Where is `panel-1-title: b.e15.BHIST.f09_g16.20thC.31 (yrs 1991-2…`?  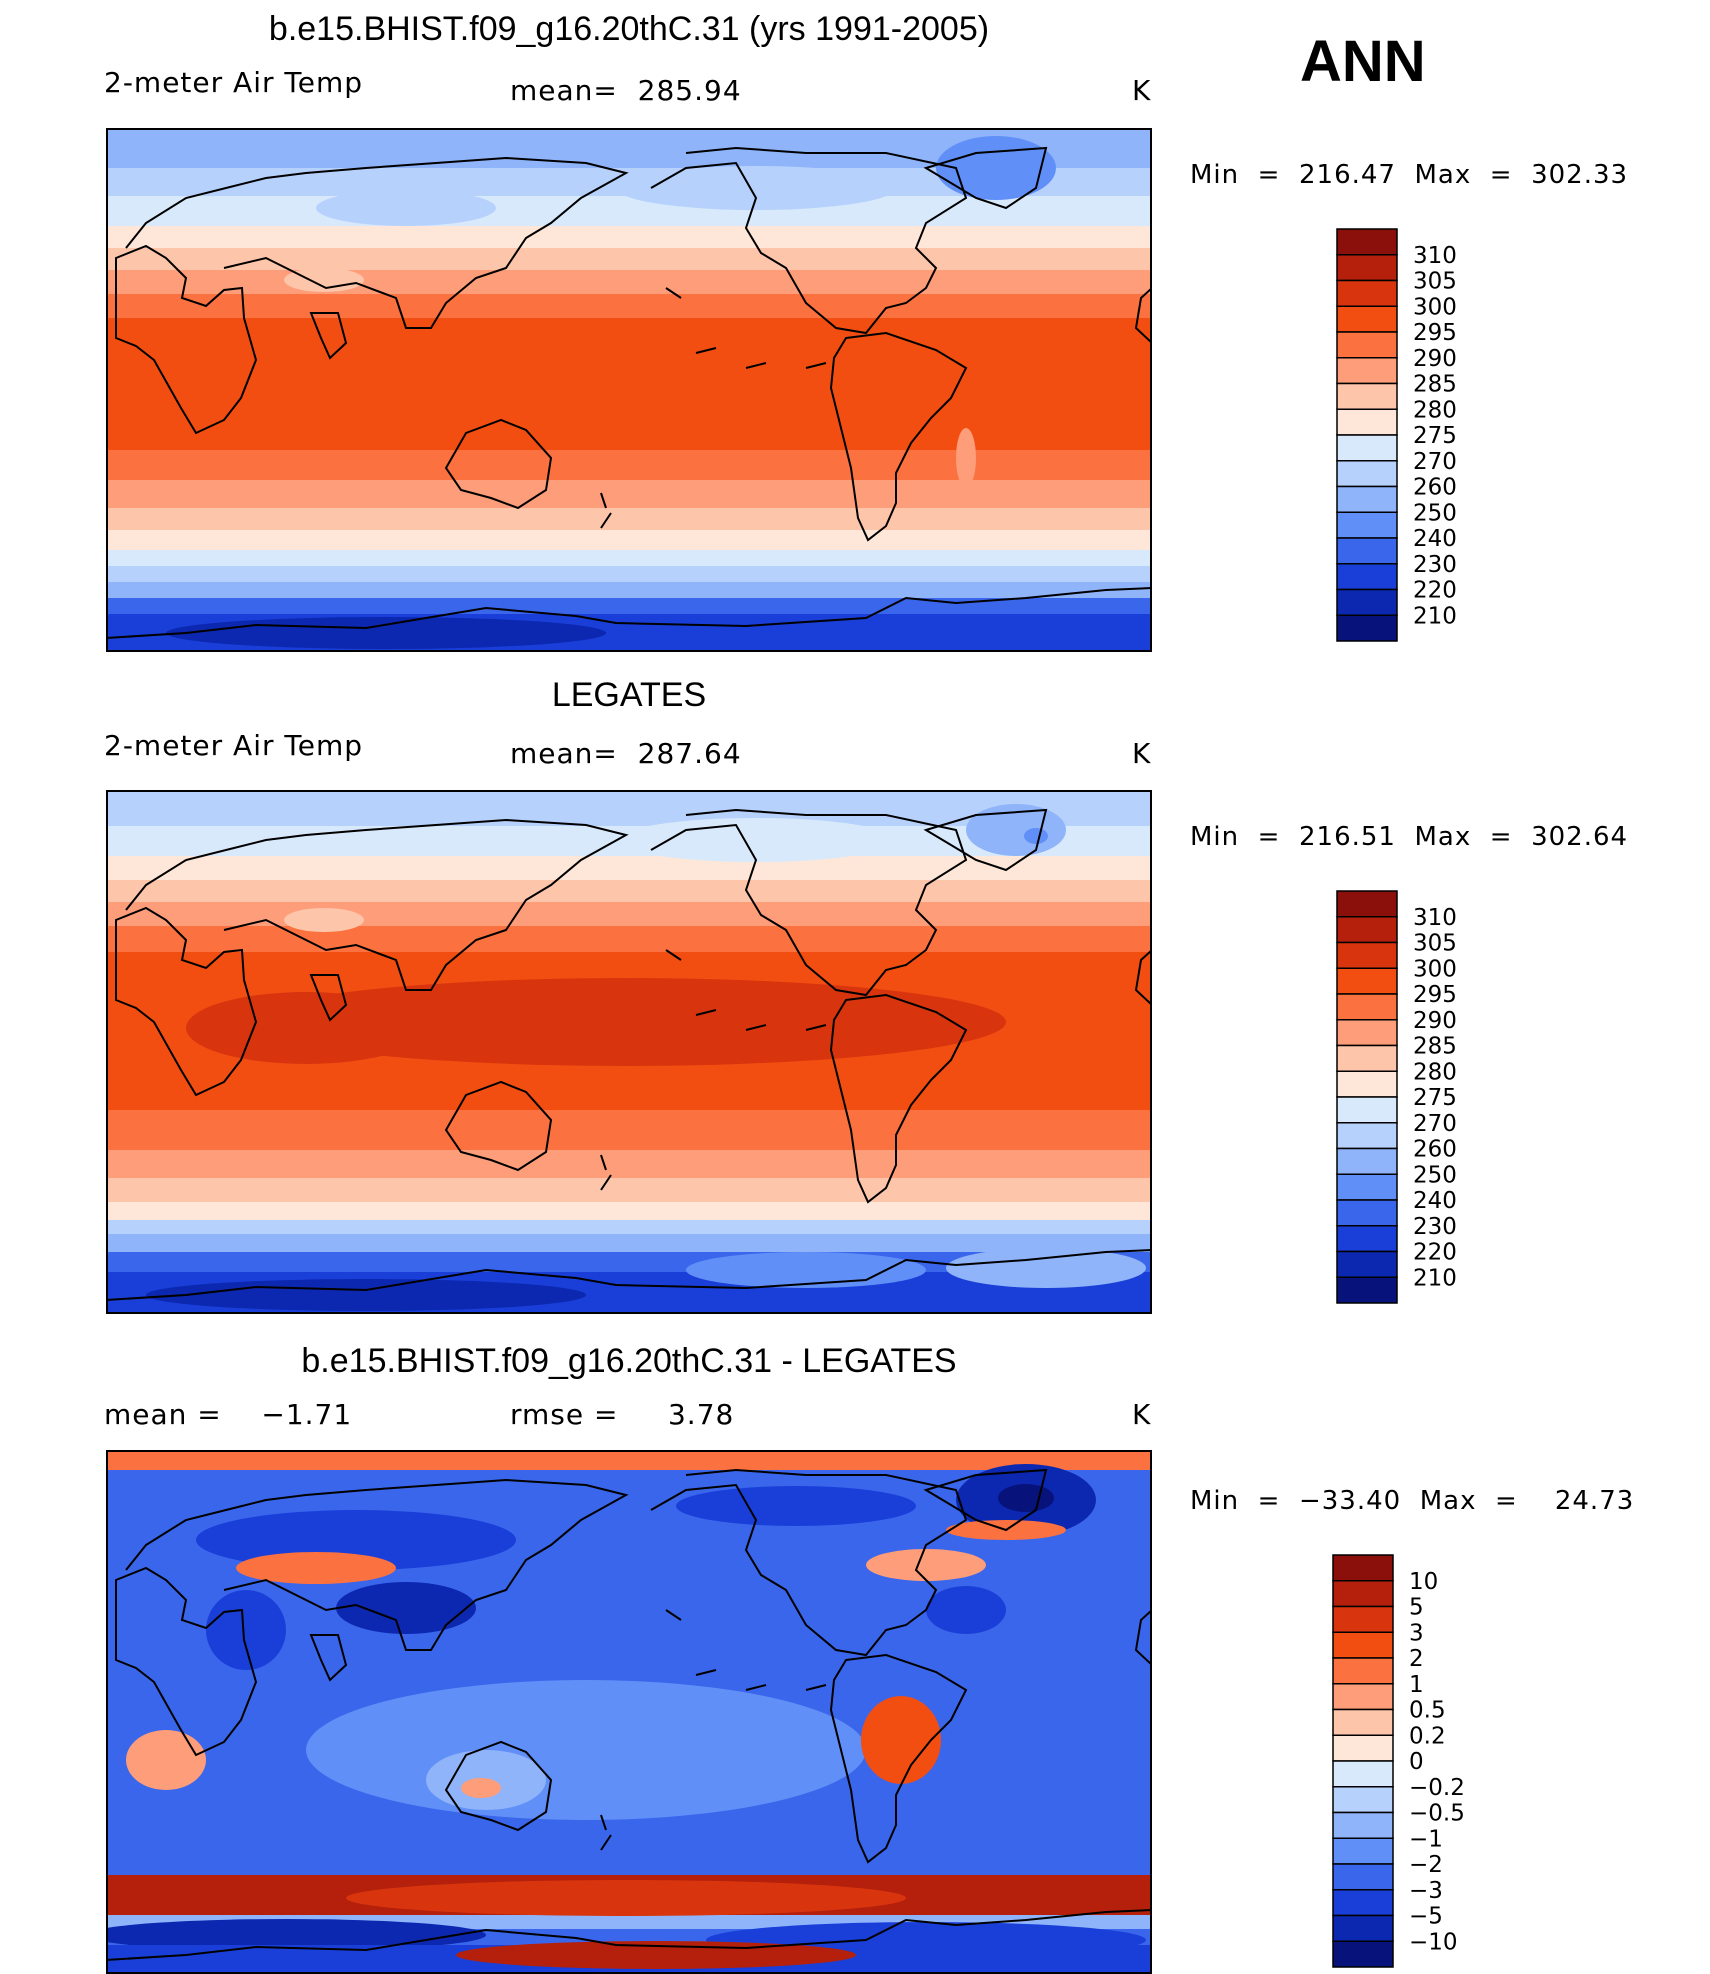
panel-1-title: b.e15.BHIST.f09_g16.20thC.31 (yrs 1991-2… is located at coordinates (629, 29).